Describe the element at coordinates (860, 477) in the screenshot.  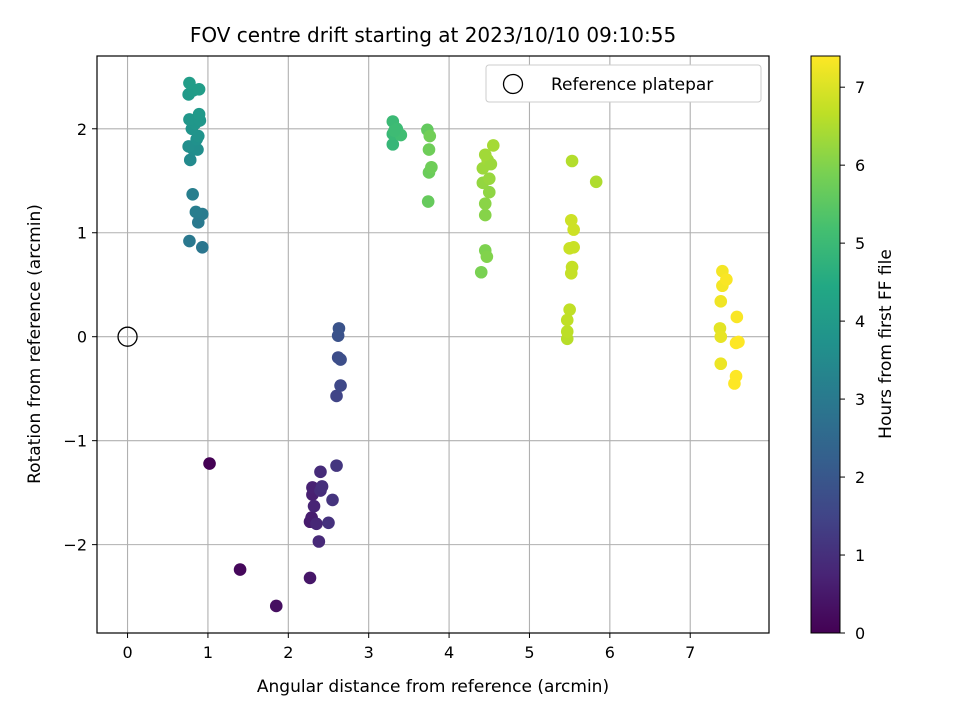
I see `colorbar-tick-label: 2` at that location.